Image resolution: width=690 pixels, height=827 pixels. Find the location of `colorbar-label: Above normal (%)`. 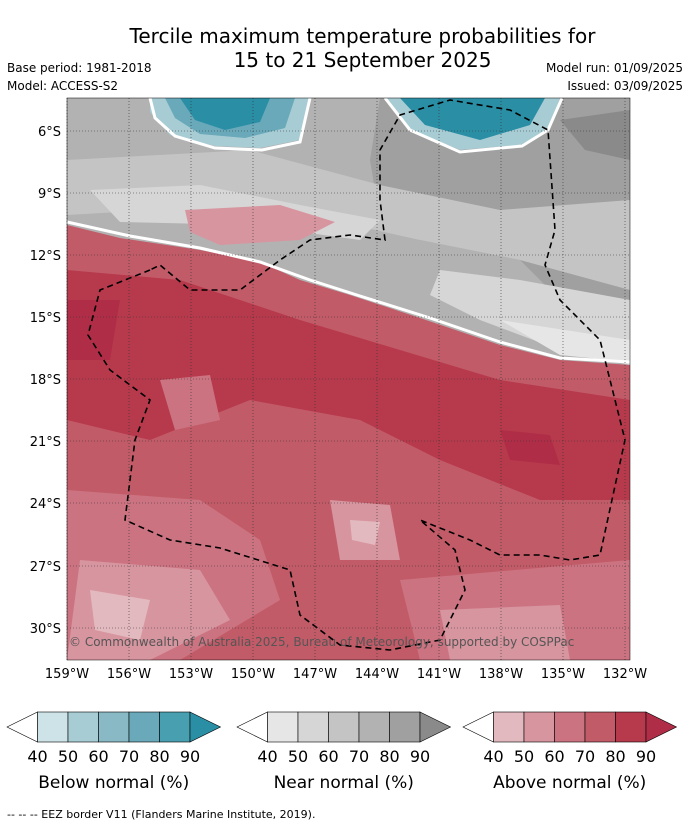

colorbar-label: Above normal (%) is located at coordinates (569, 783).